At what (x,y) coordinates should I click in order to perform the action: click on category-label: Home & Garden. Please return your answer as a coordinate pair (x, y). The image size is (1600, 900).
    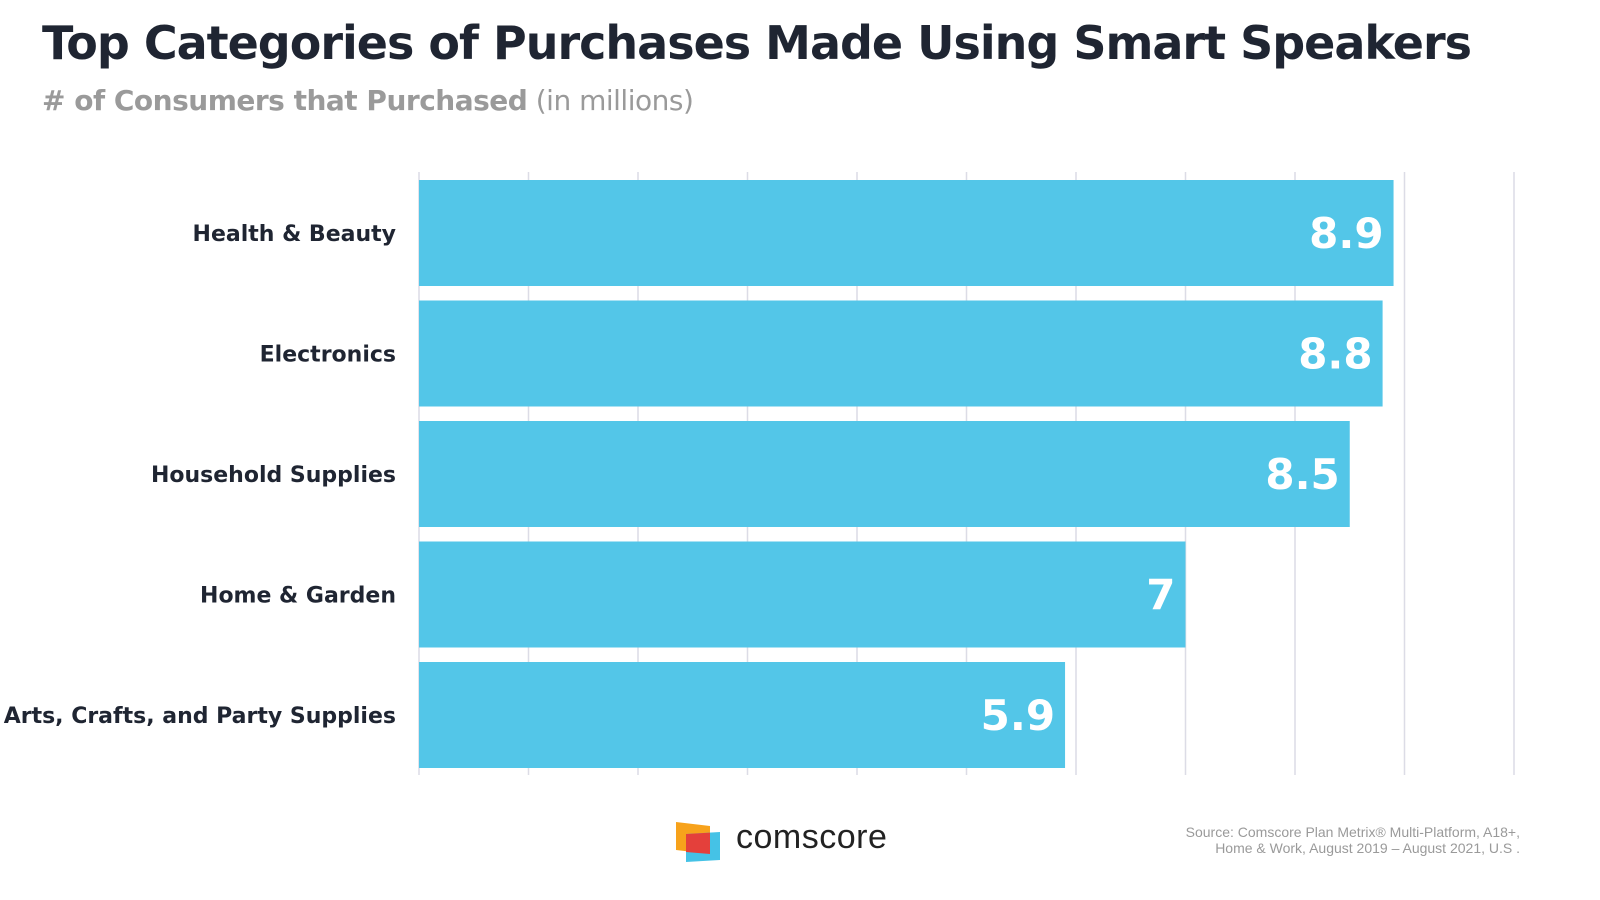
    Looking at the image, I should click on (298, 596).